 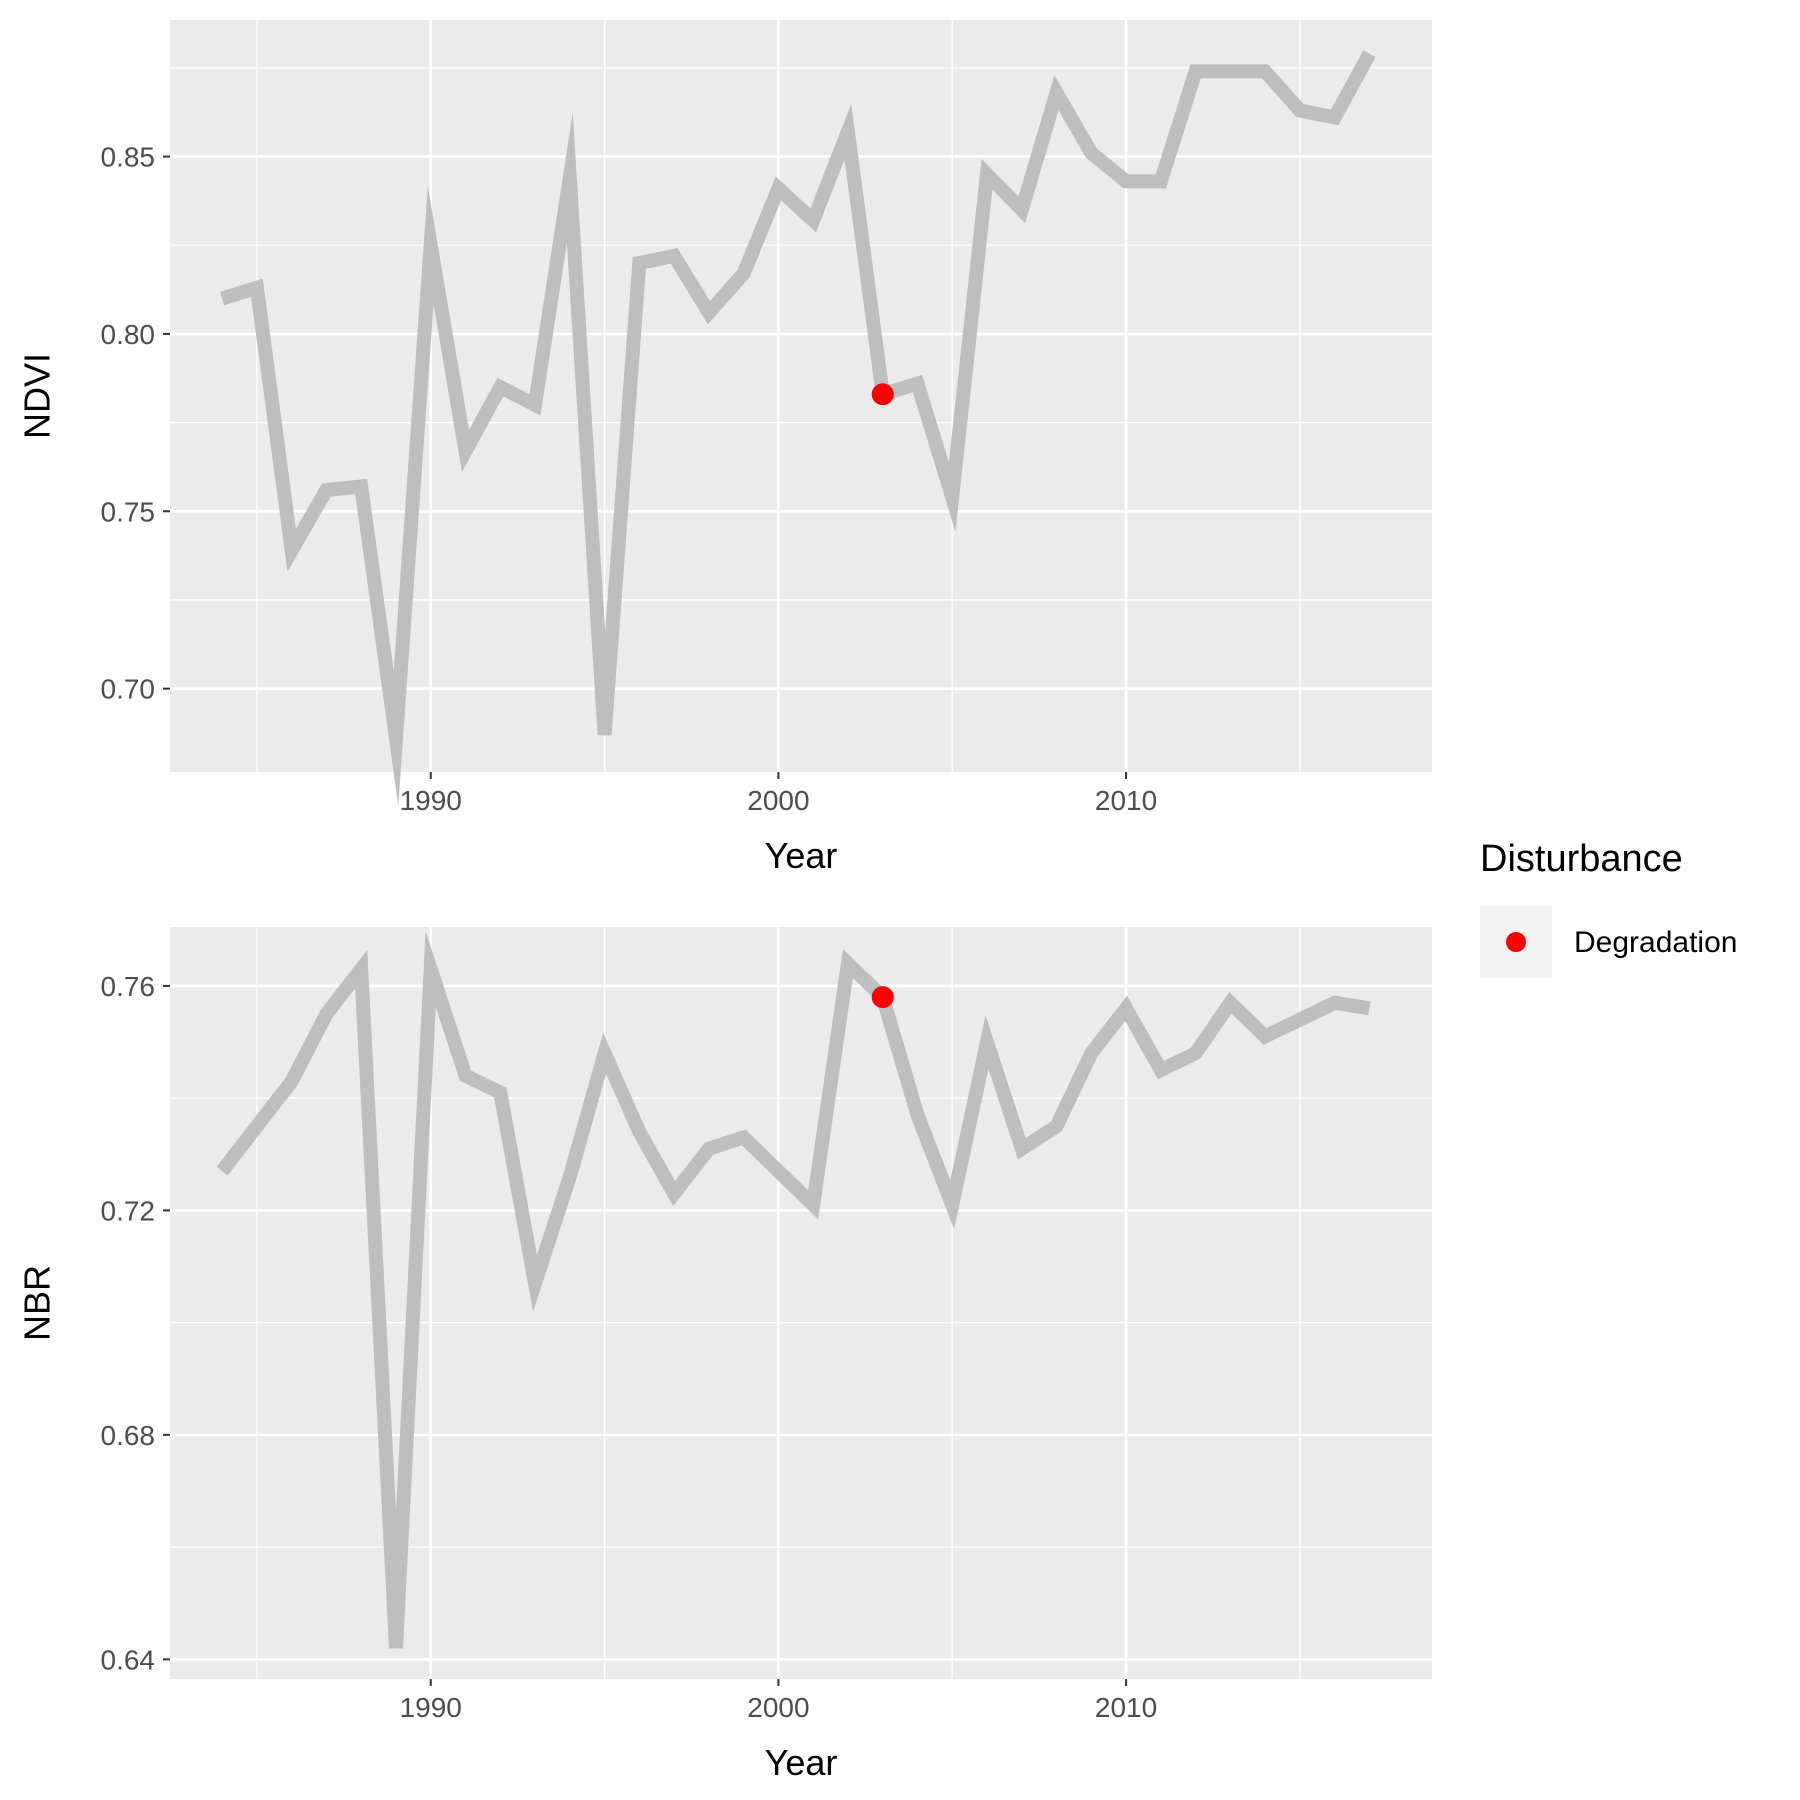 I want to click on nbr-y-tick-label: 0.76, so click(x=128, y=986).